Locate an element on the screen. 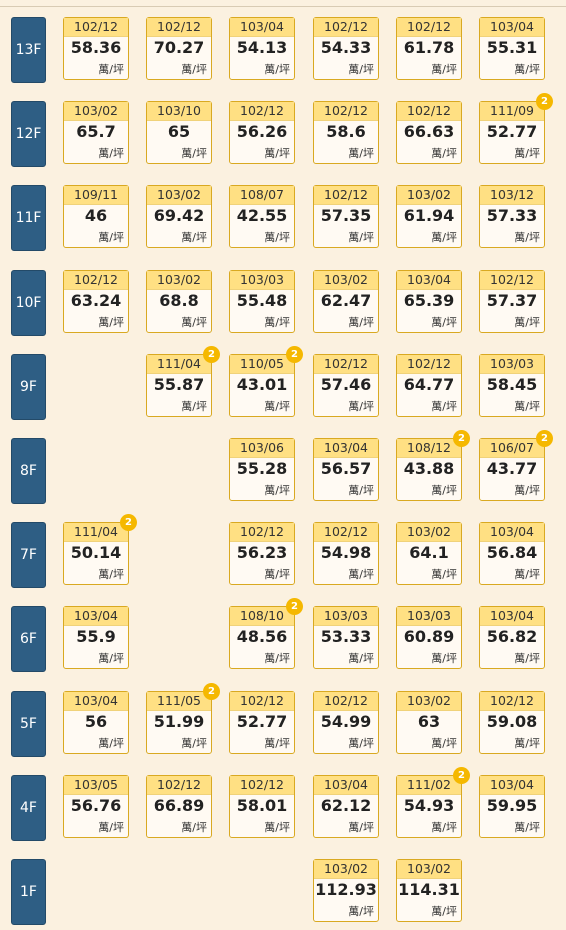 The width and height of the screenshot is (566, 930). unit-card: 108/10 48.56 萬/坪 2 is located at coordinates (266, 634).